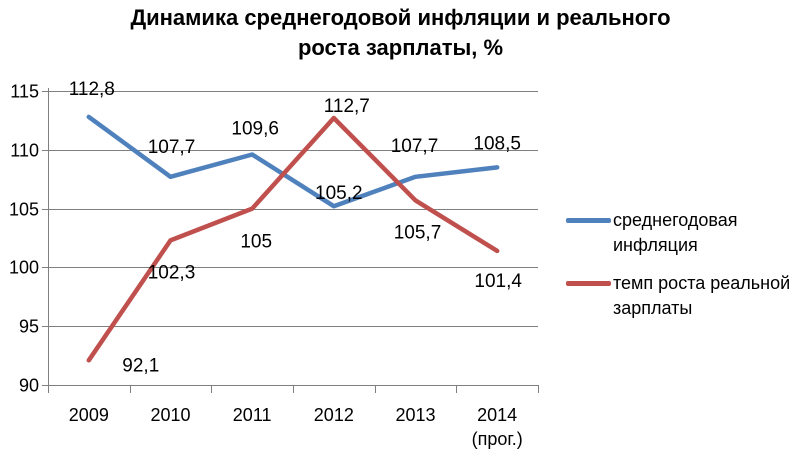 This screenshot has height=449, width=801. I want to click on chart-title-line2: роста зарплаты, %, so click(400, 47).